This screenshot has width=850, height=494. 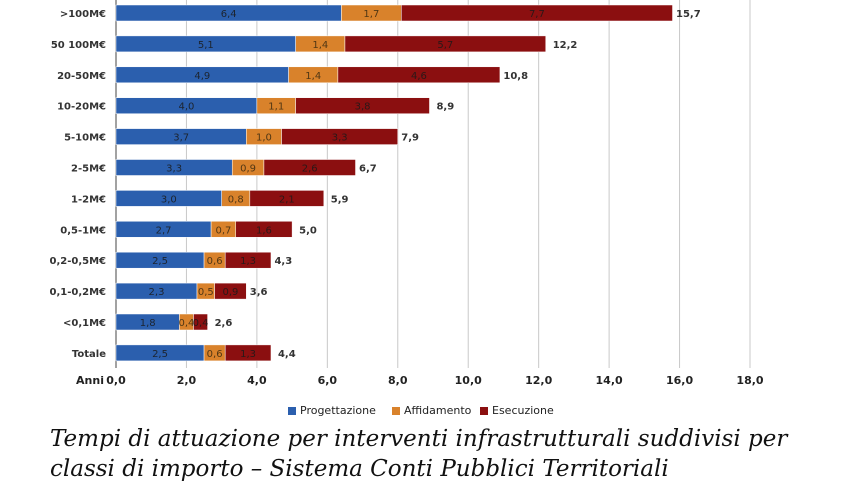 I want to click on total-label: 4,3, so click(x=283, y=261).